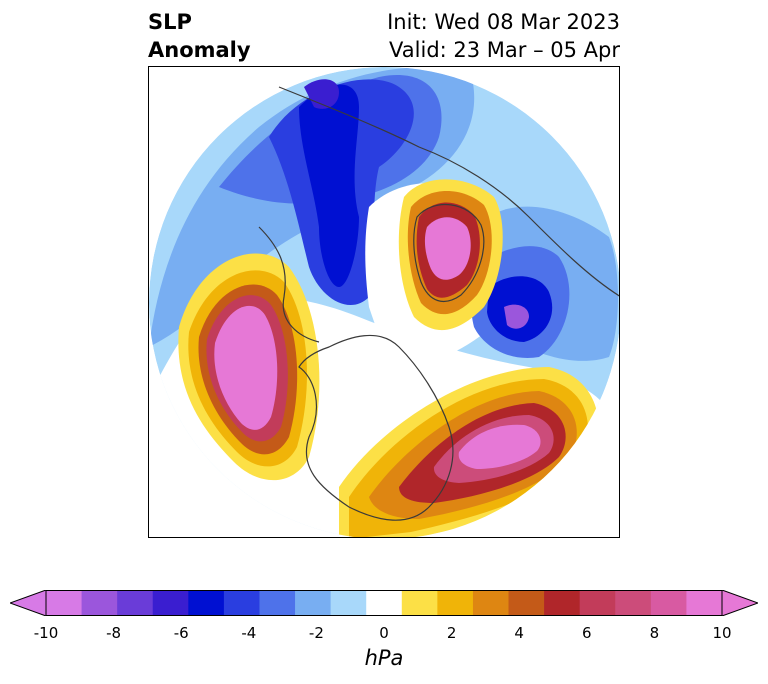  I want to click on coastline-alaska, so click(289, 284).